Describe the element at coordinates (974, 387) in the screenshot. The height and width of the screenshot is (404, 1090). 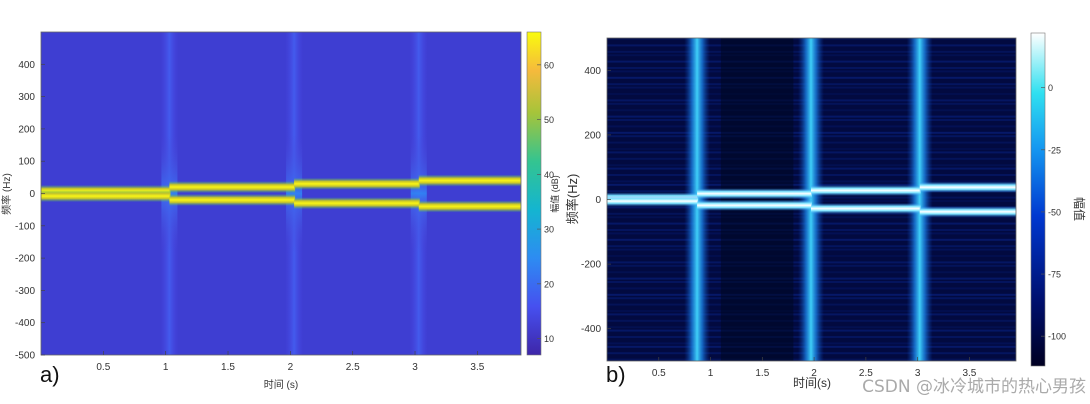
I see `watermark: CSDN @冰冷城市的热心男孩` at that location.